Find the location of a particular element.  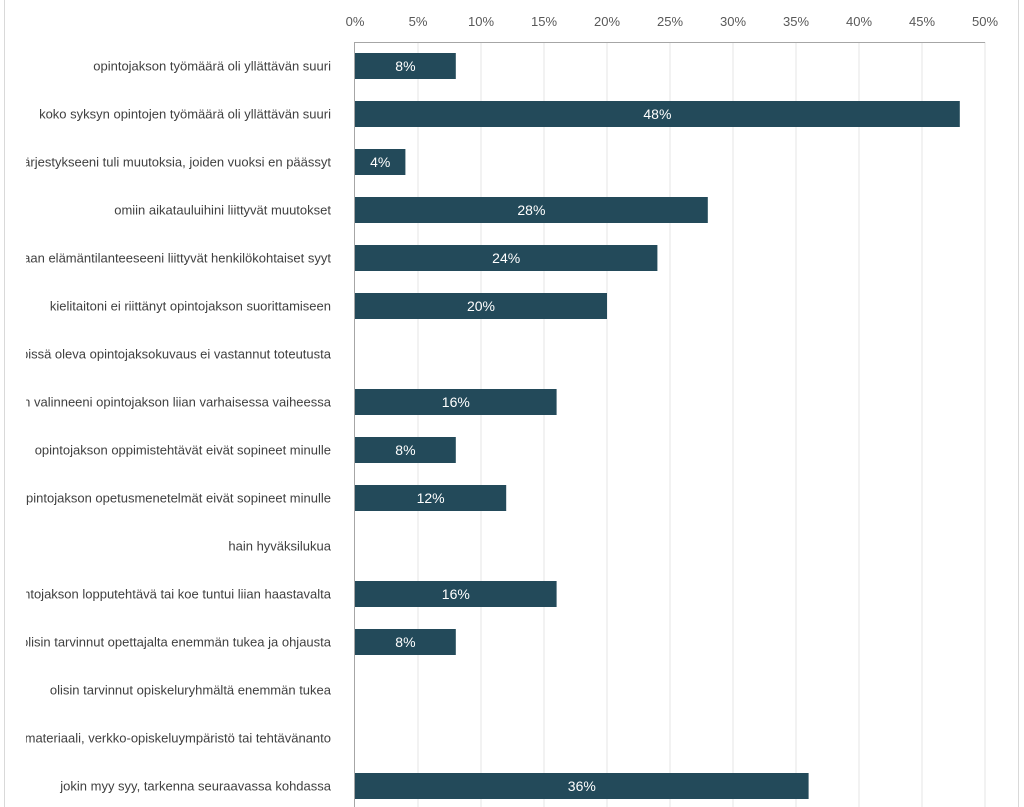

x-tick-label: 20% is located at coordinates (607, 21).